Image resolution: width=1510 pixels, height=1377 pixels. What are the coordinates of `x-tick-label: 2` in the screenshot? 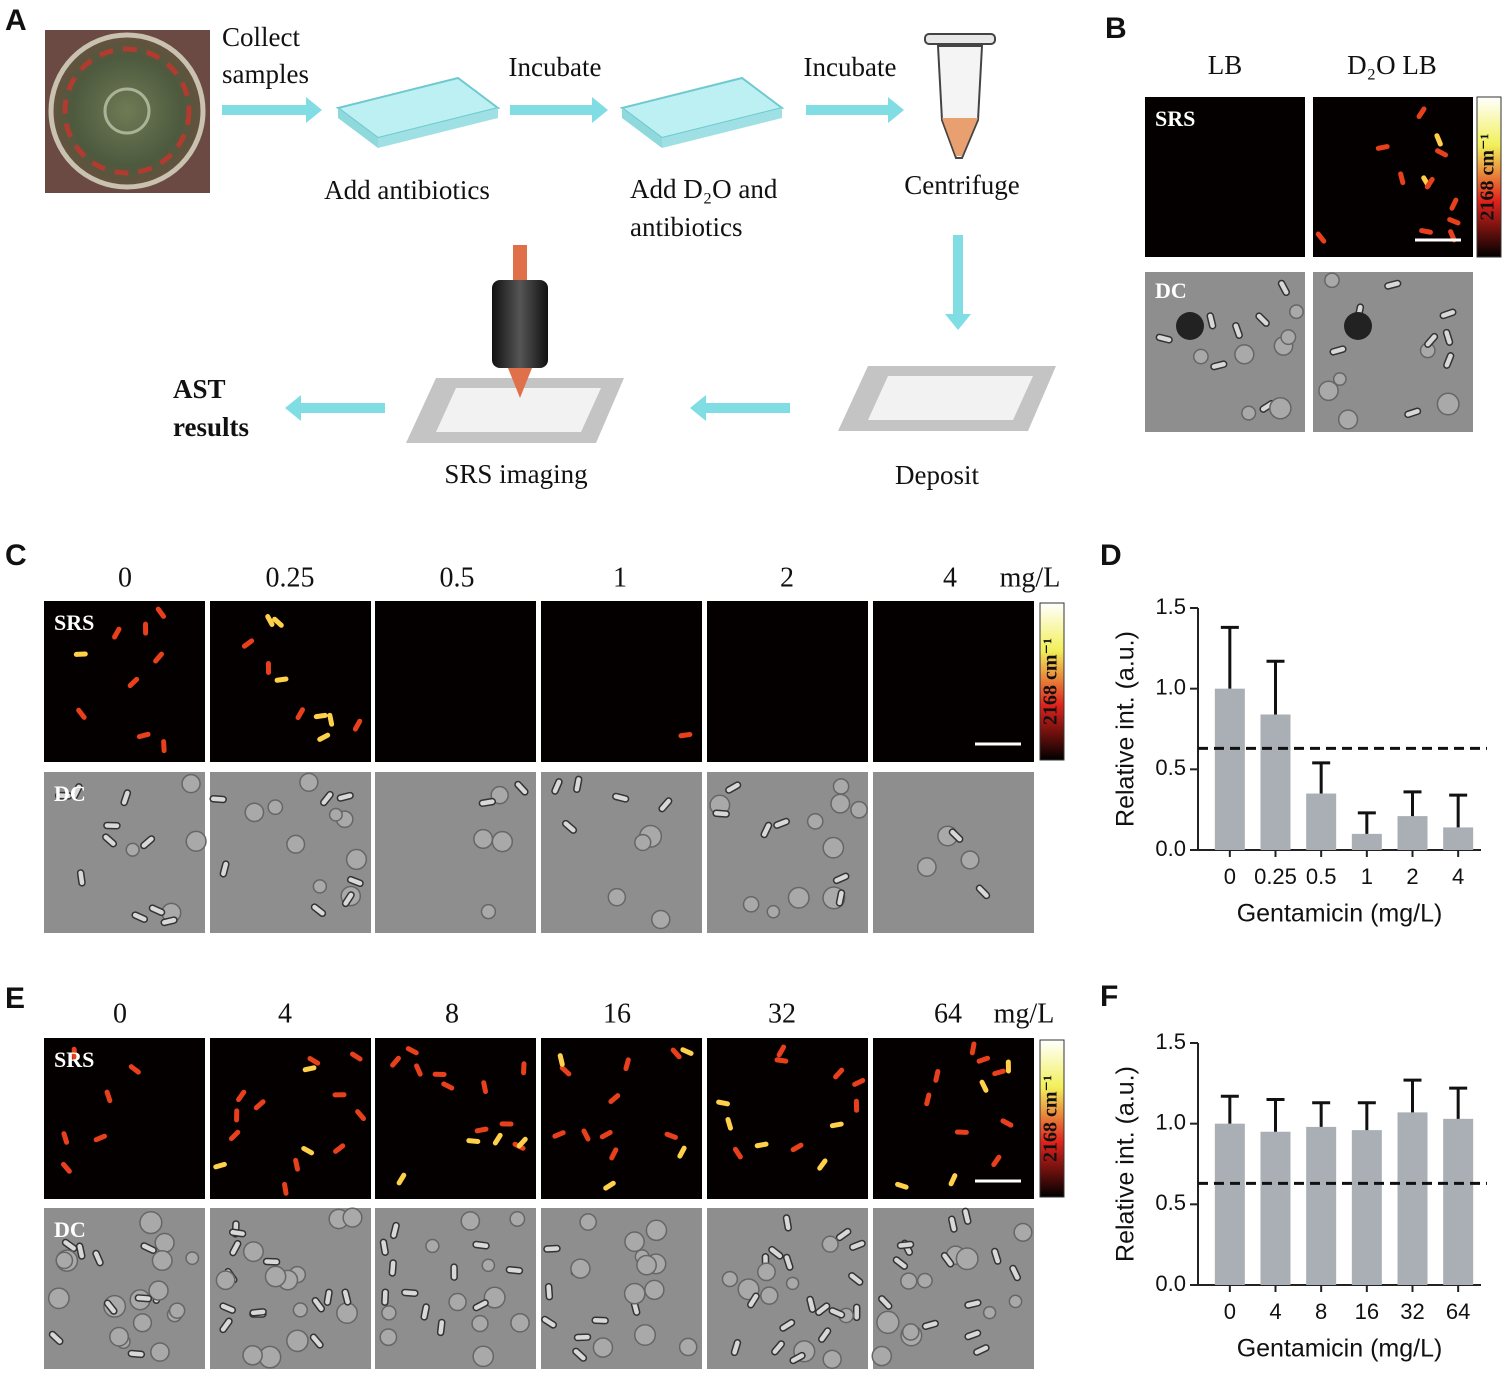 It's located at (1412, 876).